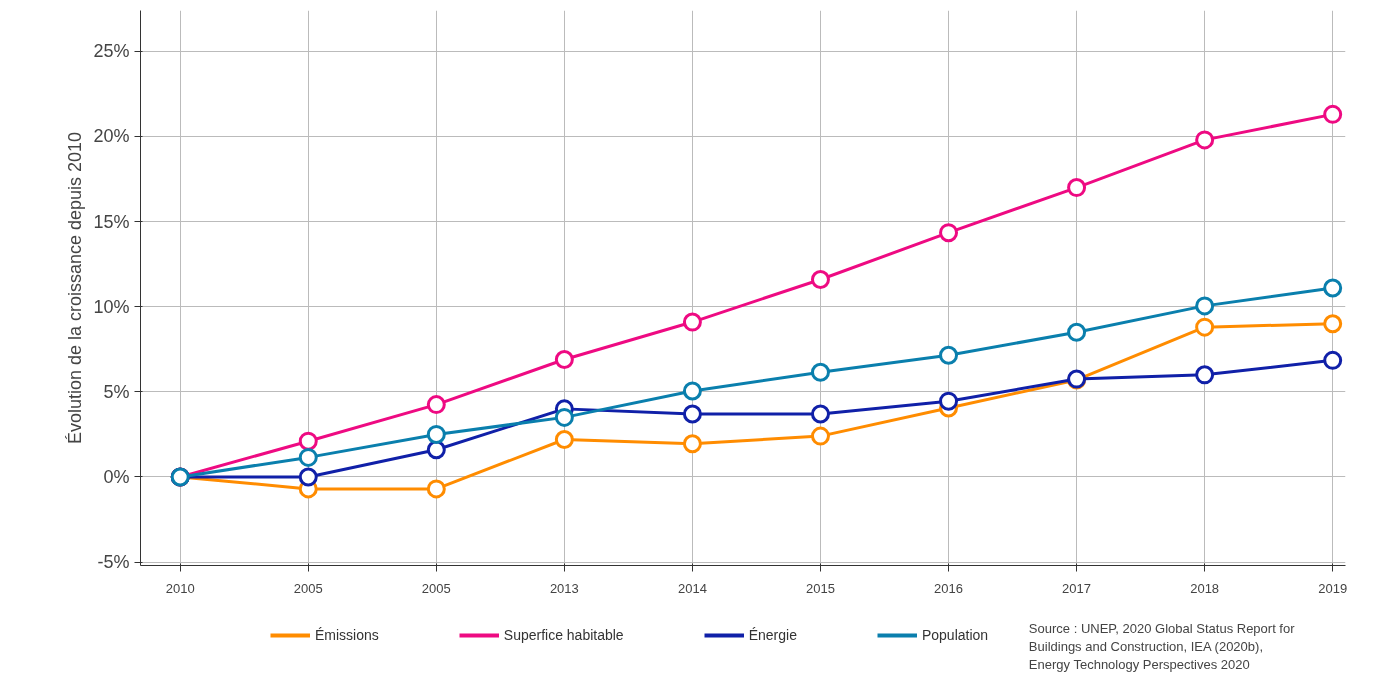 The width and height of the screenshot is (1374, 695). I want to click on x-tick-label: 2019, so click(1333, 588).